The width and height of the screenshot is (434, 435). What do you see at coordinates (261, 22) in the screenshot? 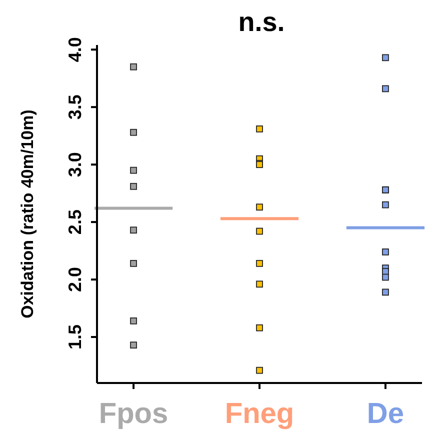
I see `chart-title: n.s.` at bounding box center [261, 22].